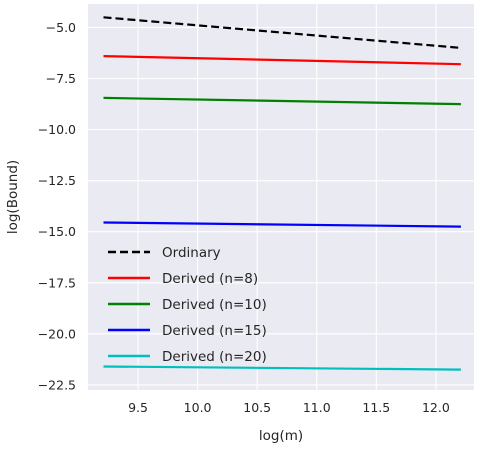 The width and height of the screenshot is (481, 449). What do you see at coordinates (210, 279) in the screenshot?
I see `legend-label: Derived (n=8)` at bounding box center [210, 279].